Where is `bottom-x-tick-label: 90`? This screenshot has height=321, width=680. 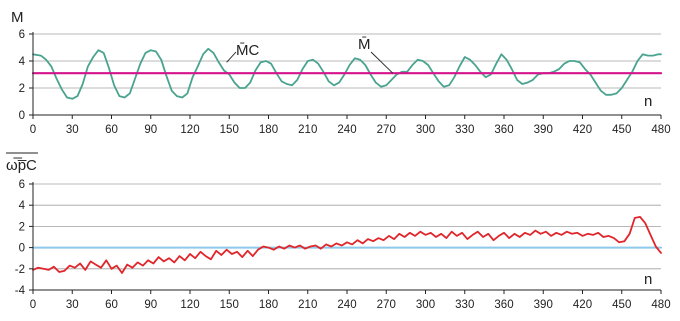 bottom-x-tick-label: 90 is located at coordinates (150, 305).